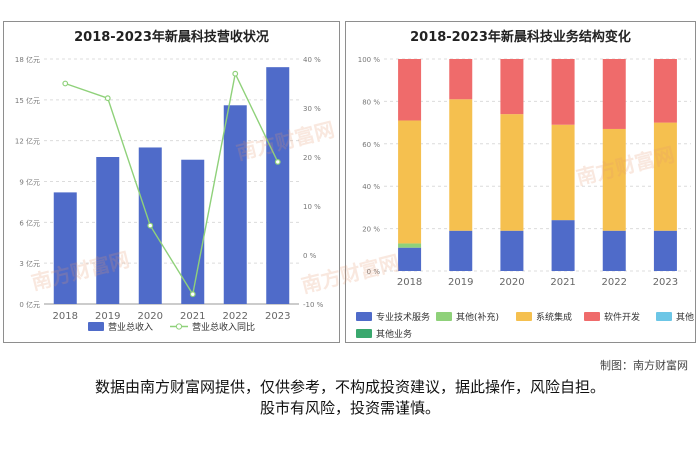  What do you see at coordinates (312, 207) in the screenshot?
I see `y-tick-label-right: 10 %` at bounding box center [312, 207].